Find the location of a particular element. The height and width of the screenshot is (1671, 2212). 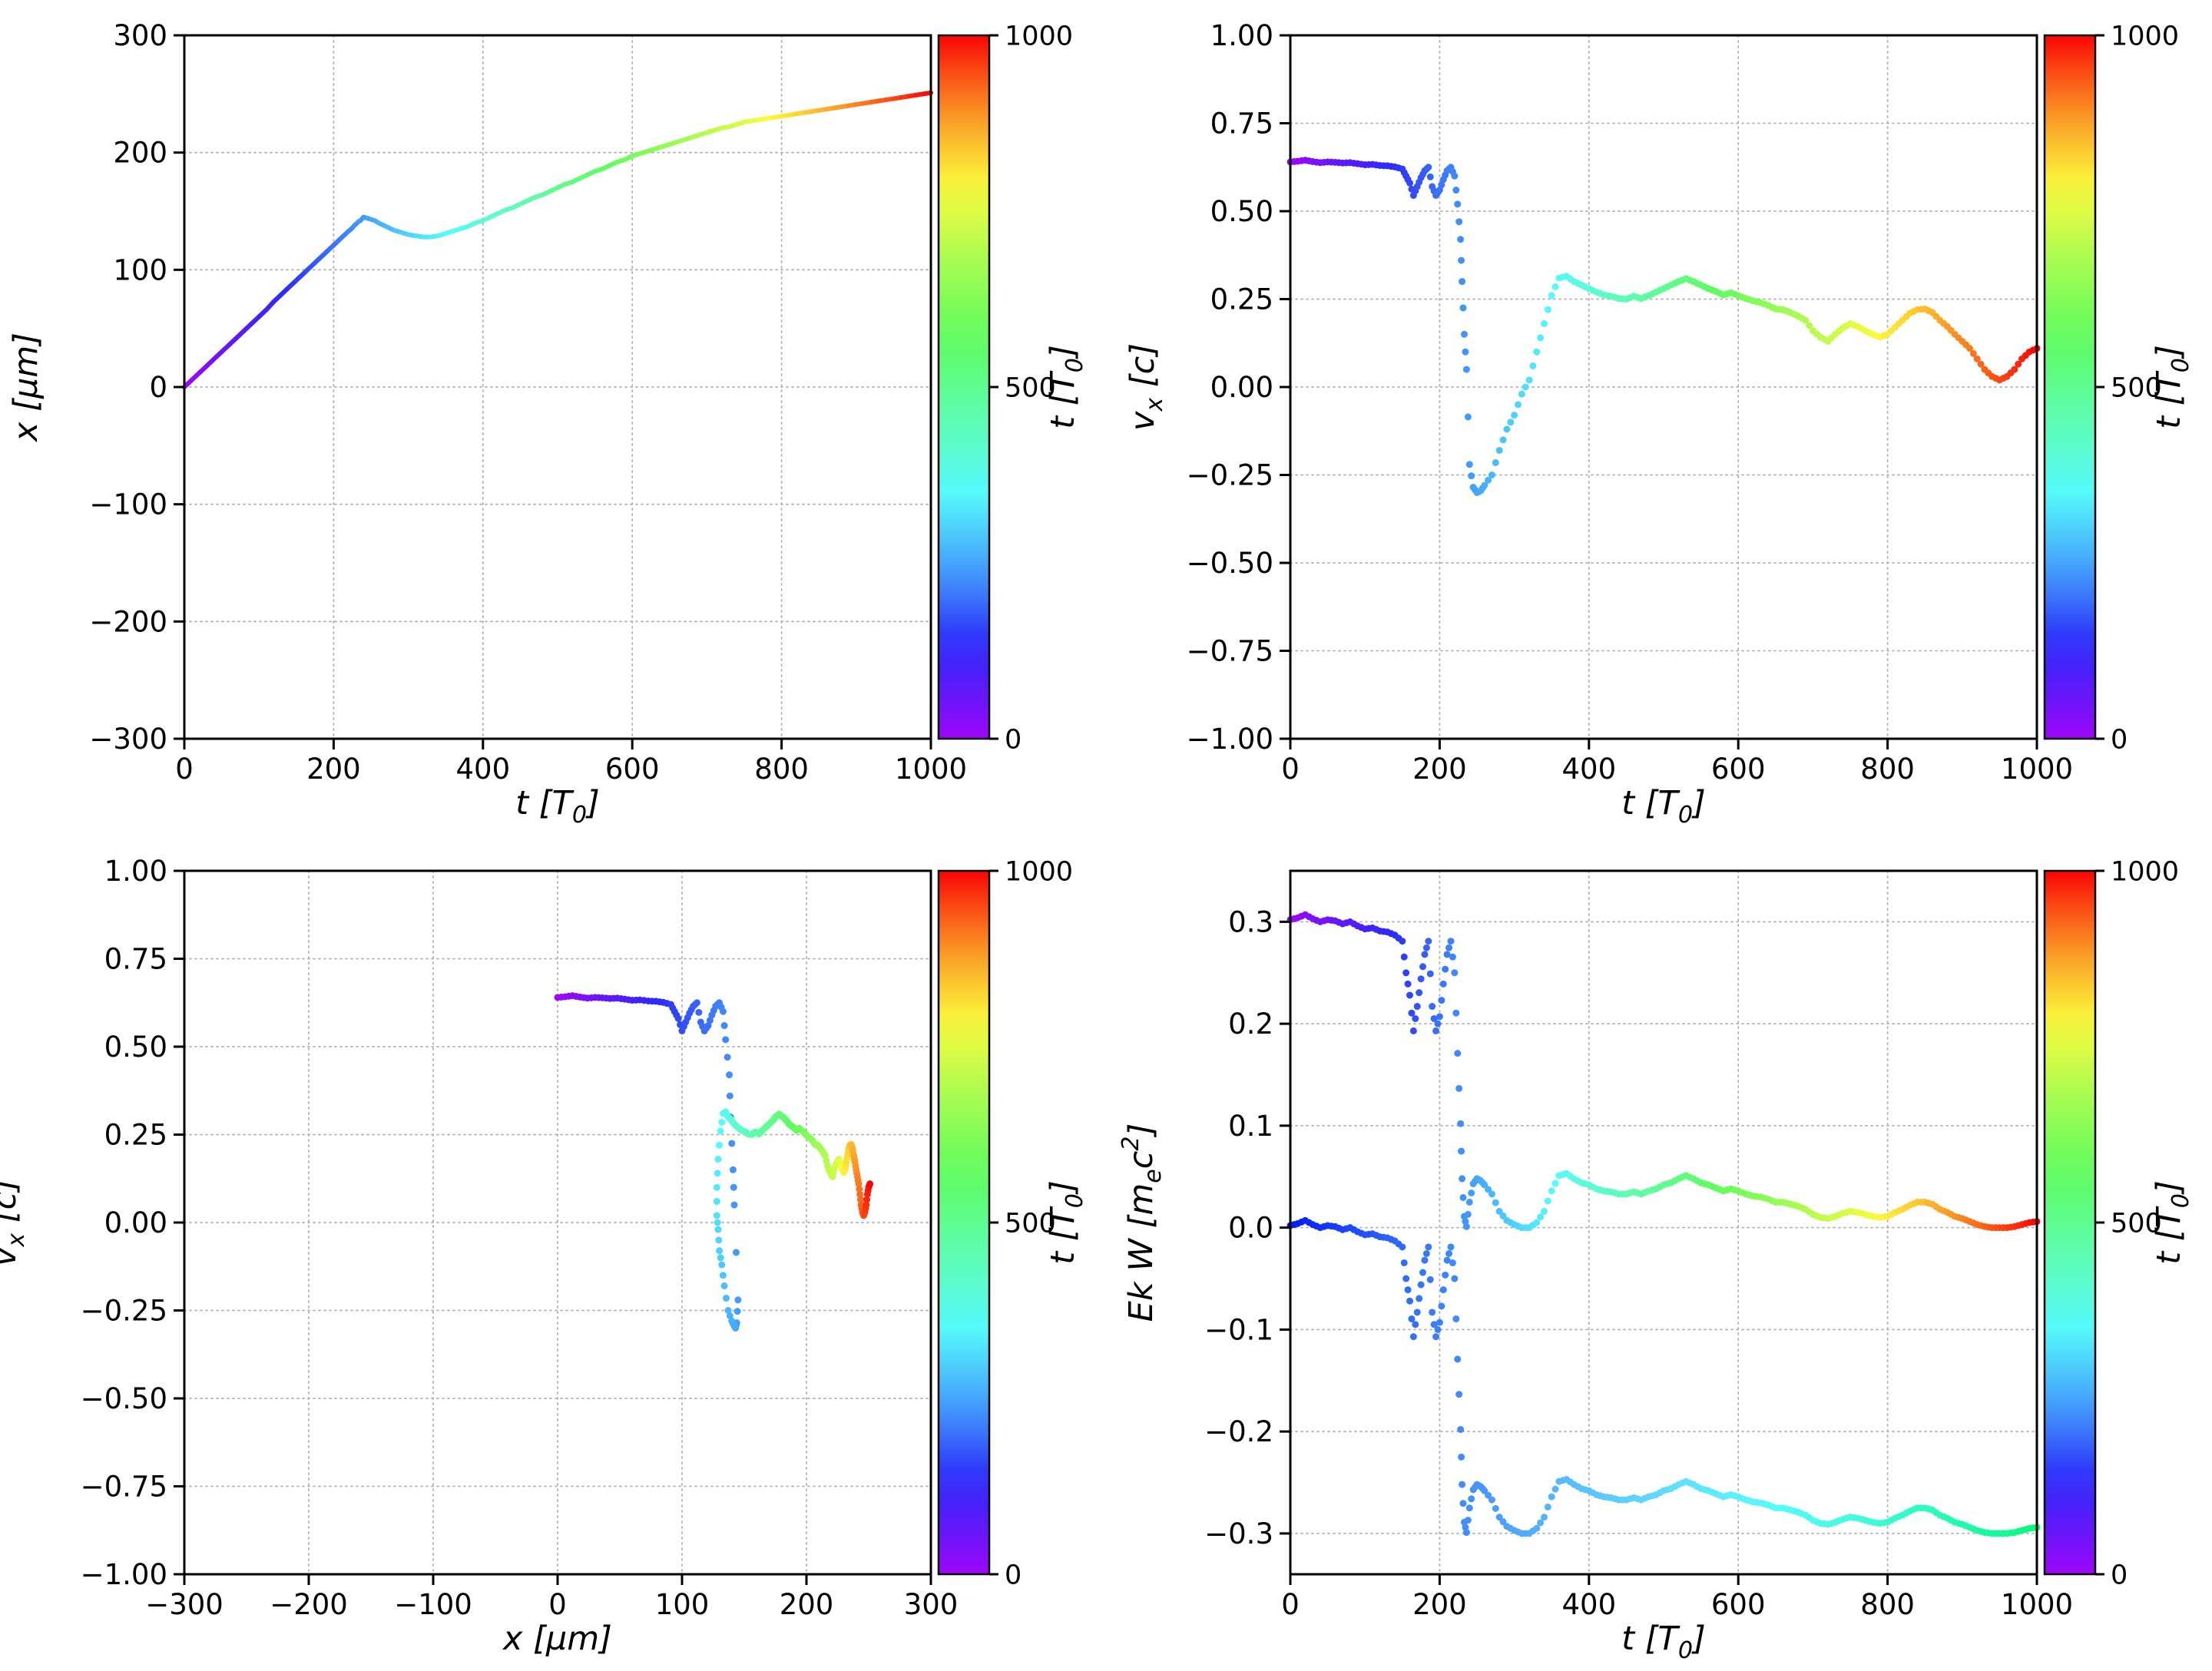

svg-text: 0.3 is located at coordinates (1250, 921).